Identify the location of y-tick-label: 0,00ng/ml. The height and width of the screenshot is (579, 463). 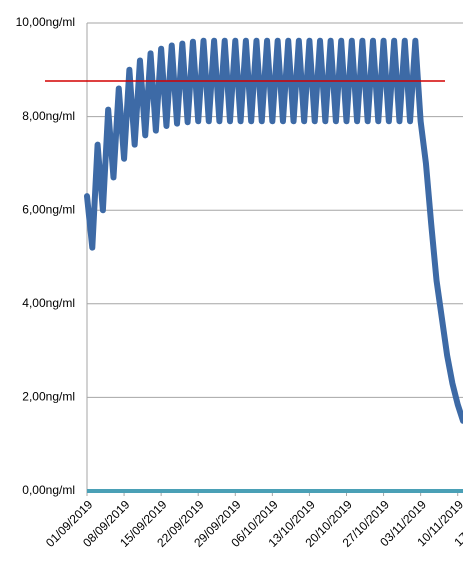
(48, 490).